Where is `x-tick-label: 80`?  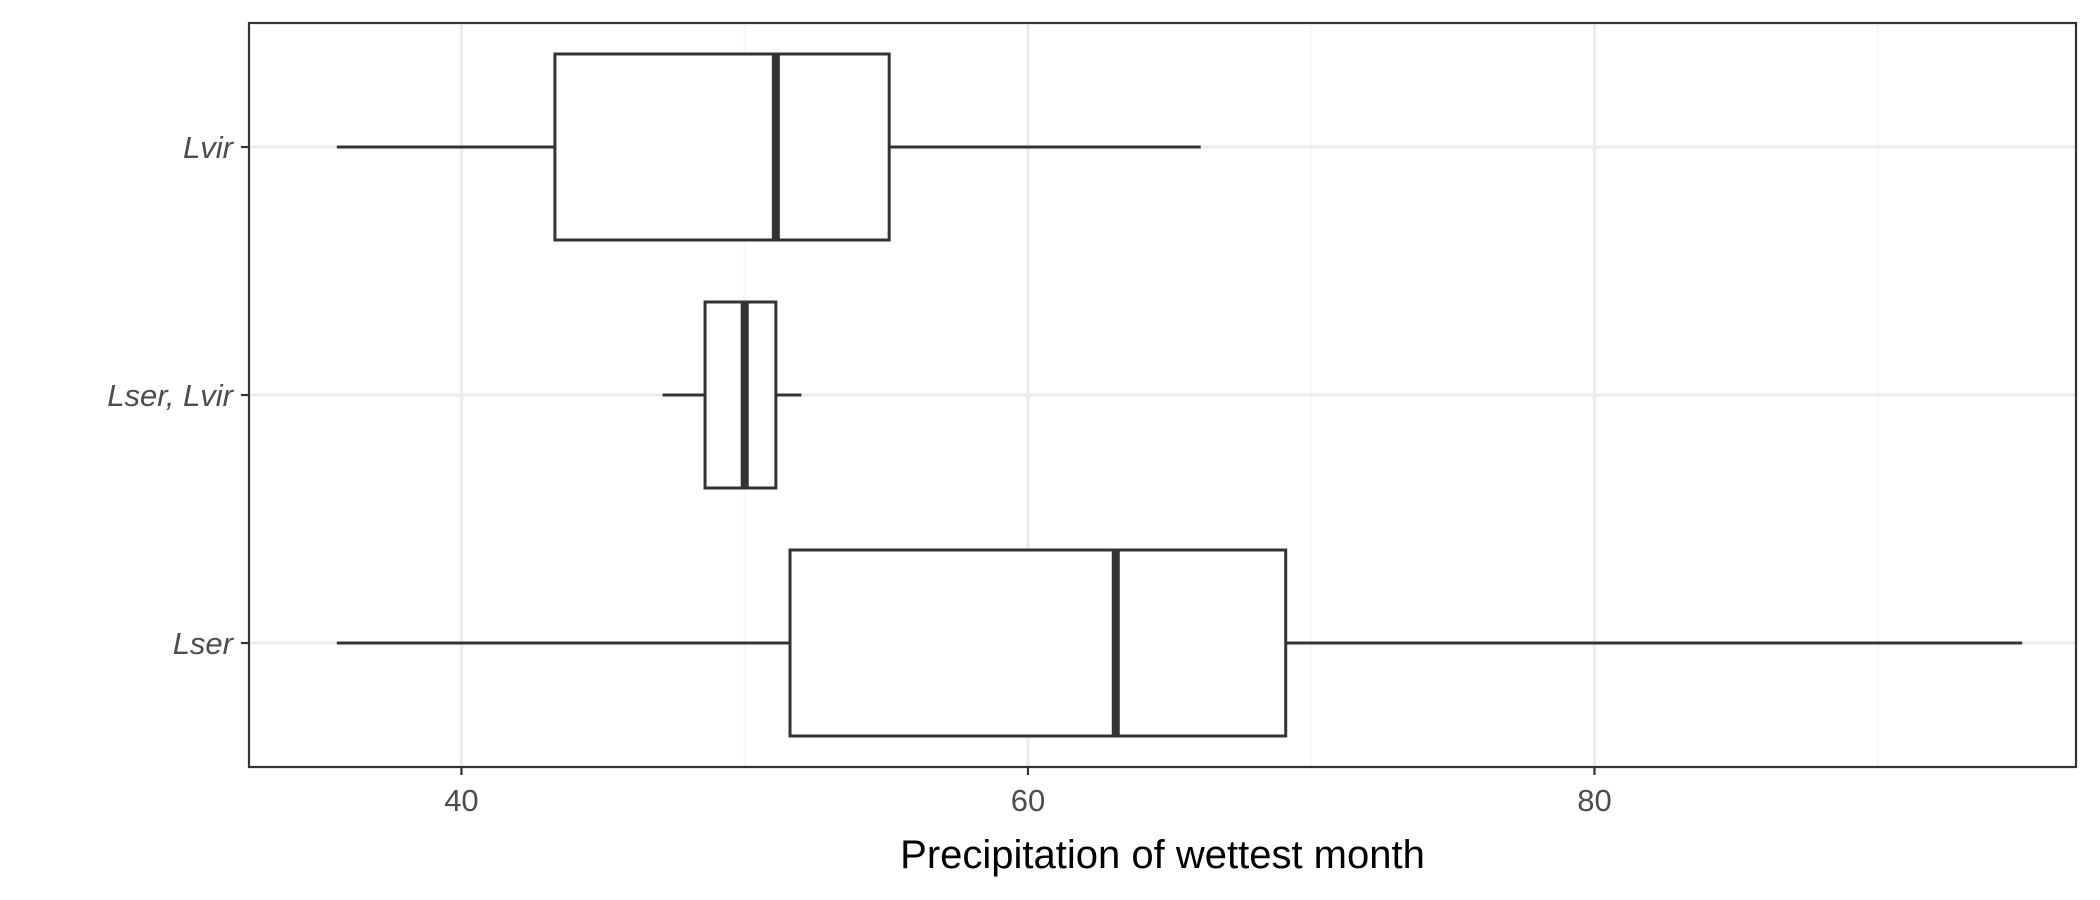
x-tick-label: 80 is located at coordinates (1594, 800).